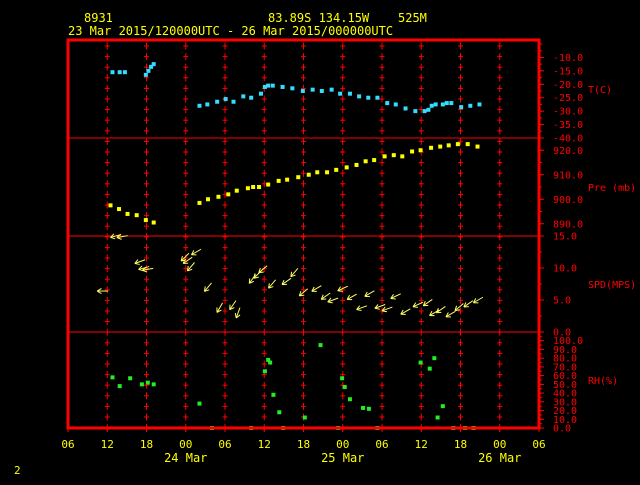  I want to click on wind-speed-y-tick-label: 10.0, so click(565, 269).